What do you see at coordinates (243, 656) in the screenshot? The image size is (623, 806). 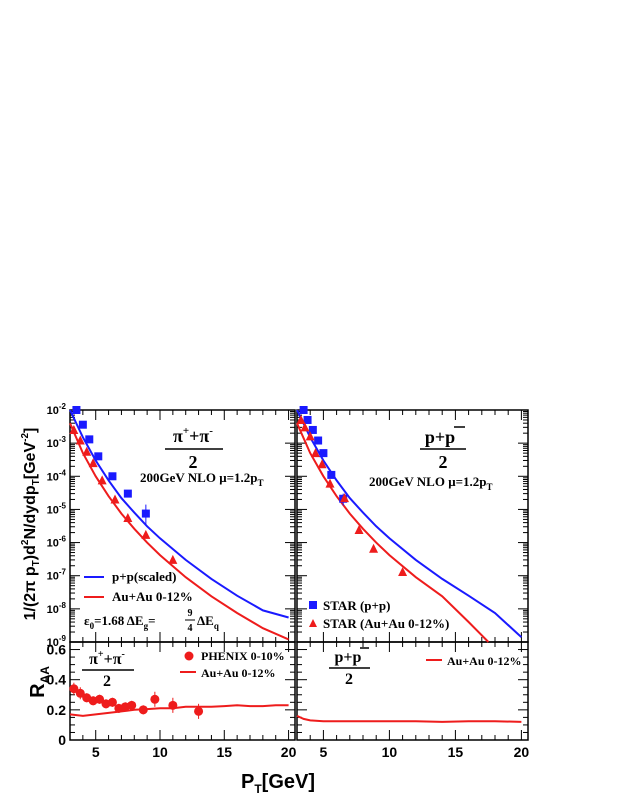 I see `svg-text: PHENIX 0-10%` at bounding box center [243, 656].